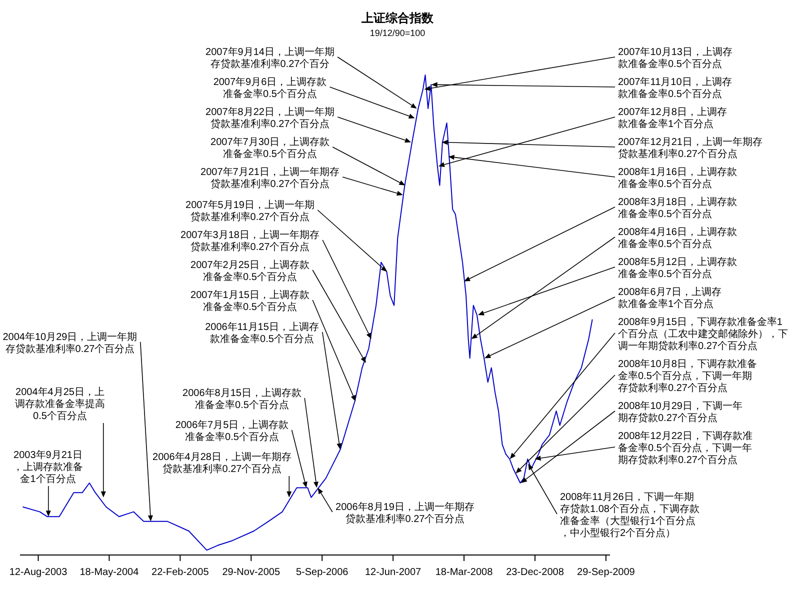 This screenshot has height=614, width=795. What do you see at coordinates (606, 572) in the screenshot?
I see `x-tick-label: 29-Sep-2009` at bounding box center [606, 572].